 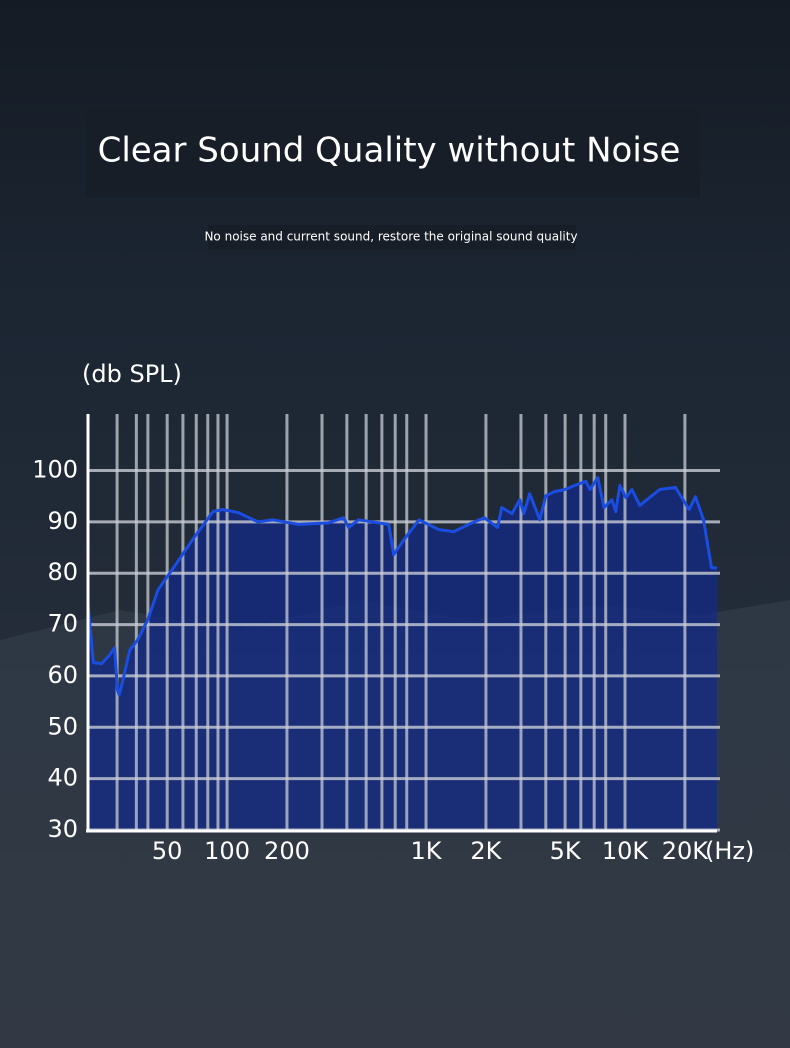 I want to click on y-axis-label: (db SPL), so click(x=132, y=374).